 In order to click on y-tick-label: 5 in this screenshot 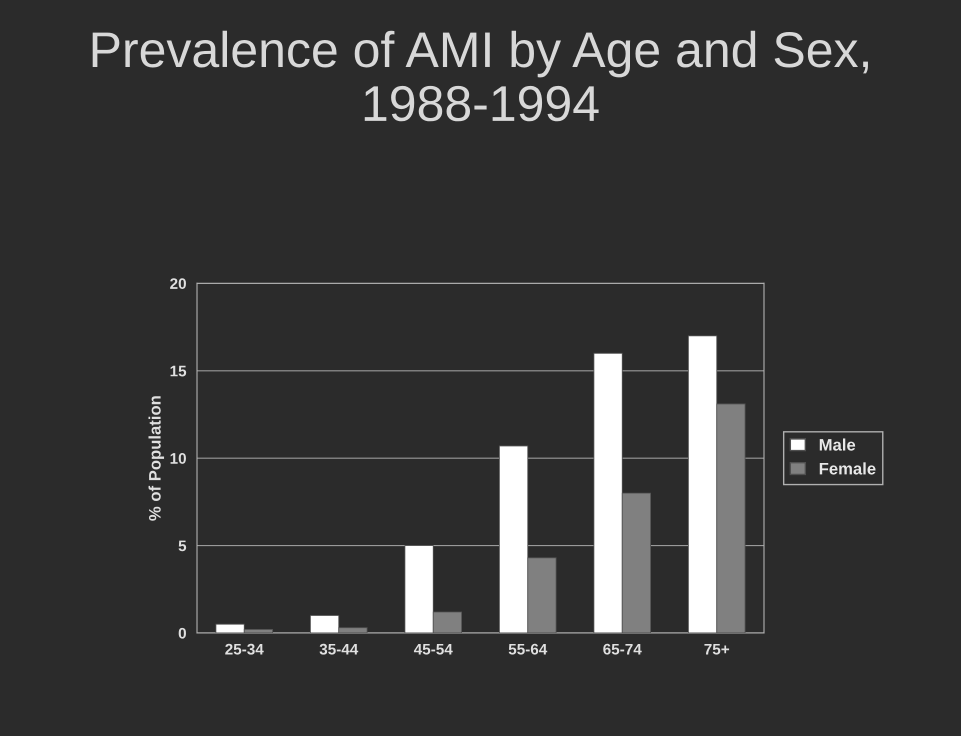, I will do `click(182, 546)`.